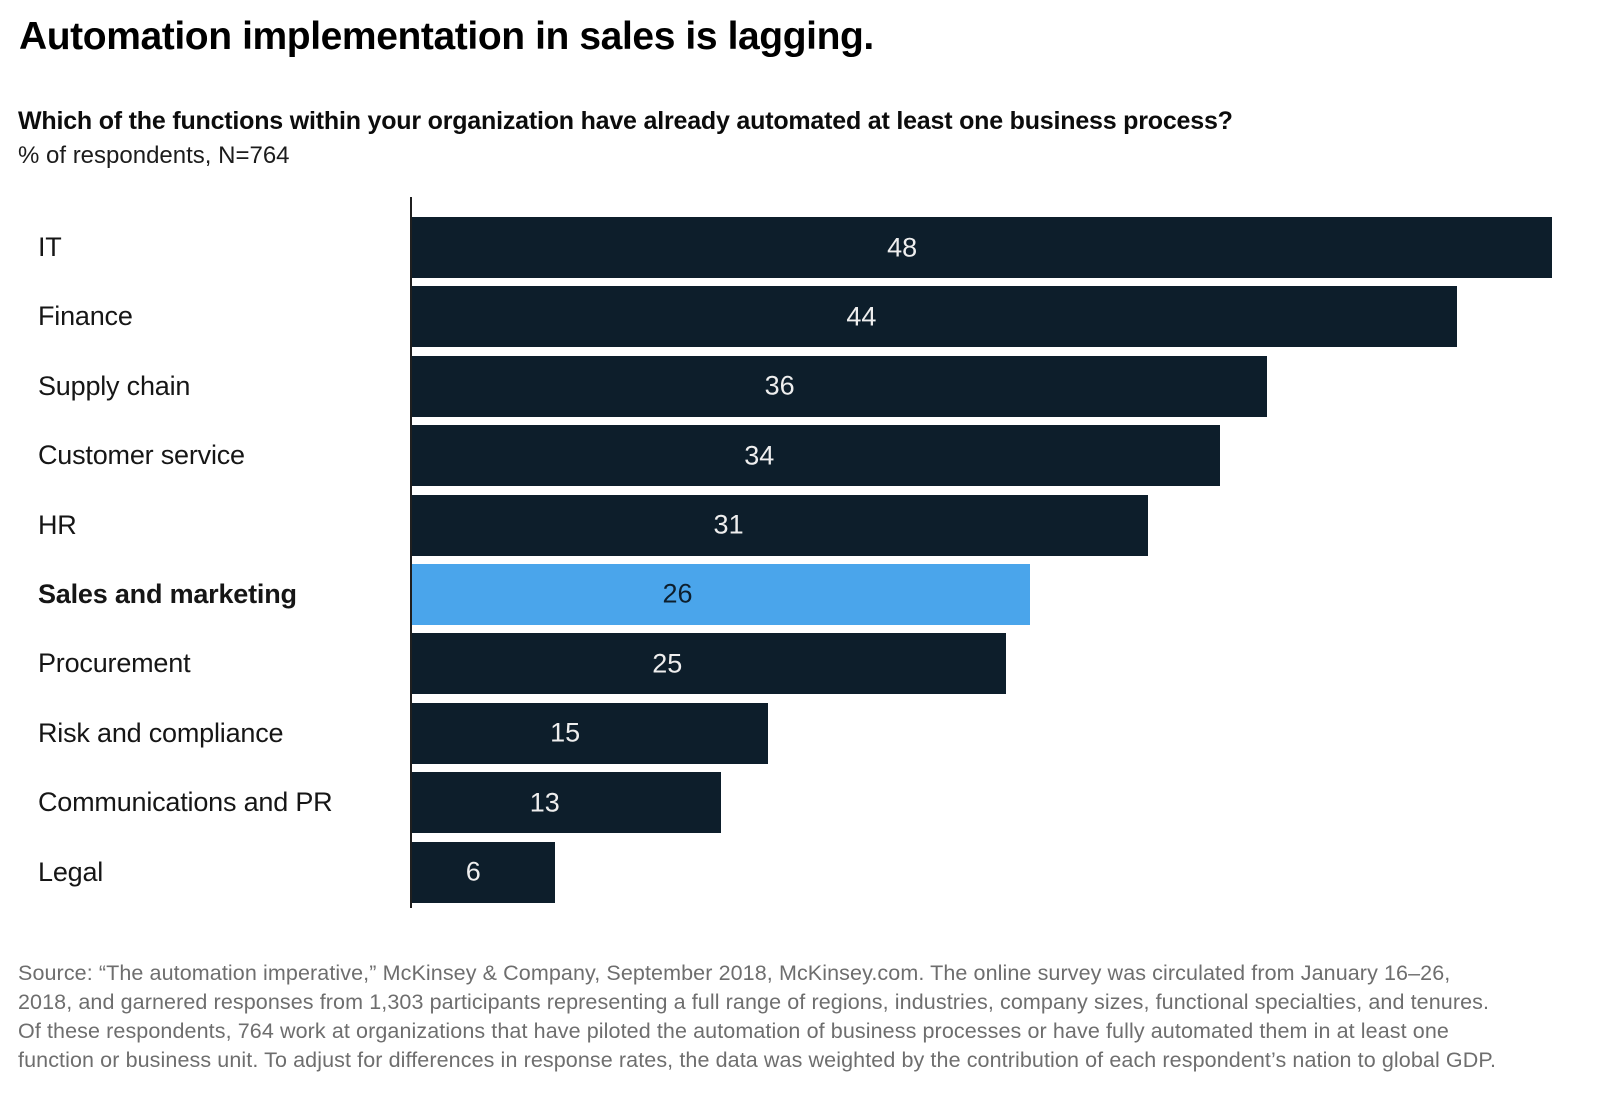 Image resolution: width=1600 pixels, height=1095 pixels. I want to click on bar: 44, so click(934, 317).